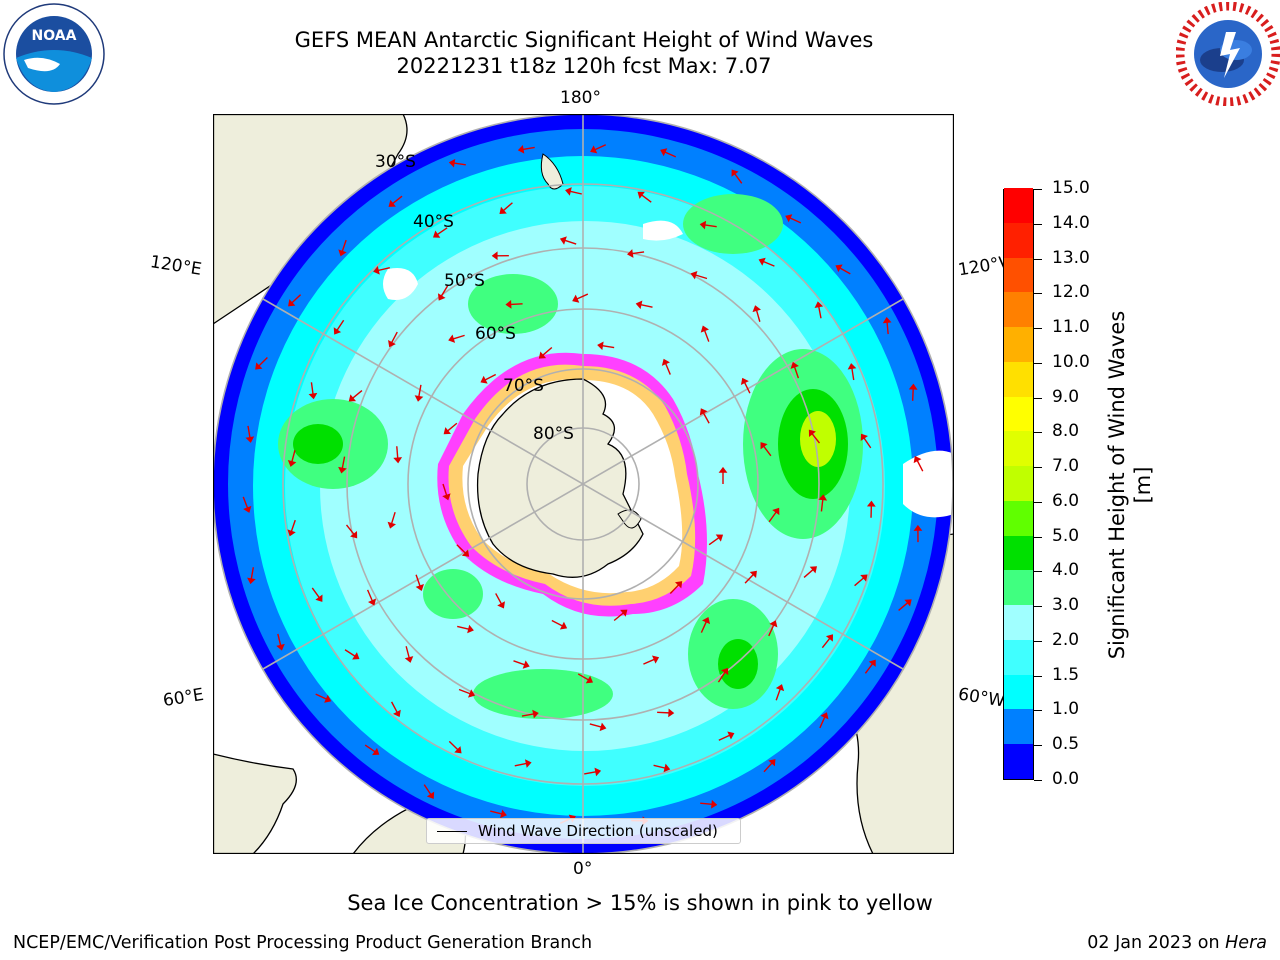 The height and width of the screenshot is (960, 1280). What do you see at coordinates (1066, 396) in the screenshot?
I see `colorbar-tick-label: 9.0` at bounding box center [1066, 396].